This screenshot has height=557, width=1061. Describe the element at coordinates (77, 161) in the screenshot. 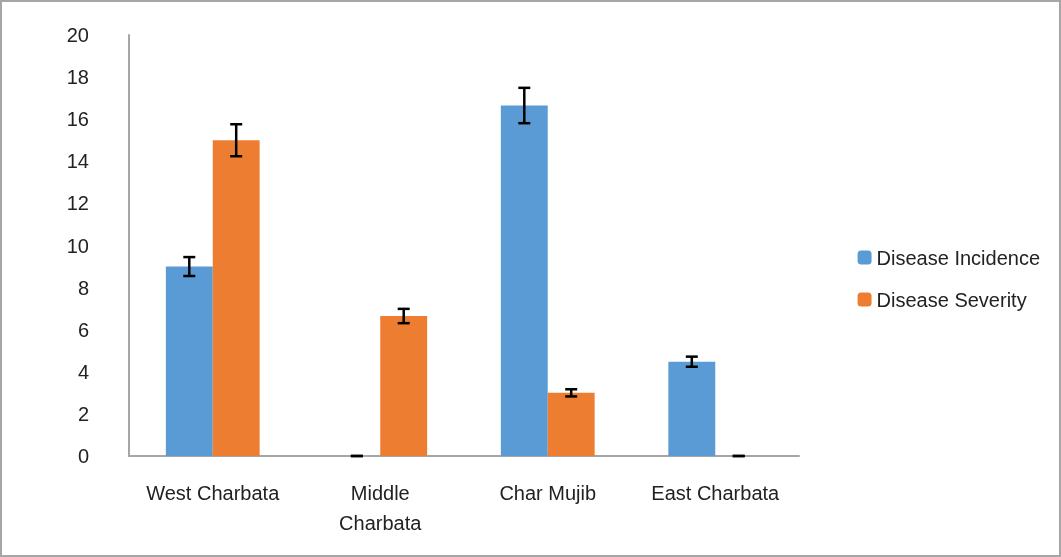

I see `y-tick-label: 14` at that location.